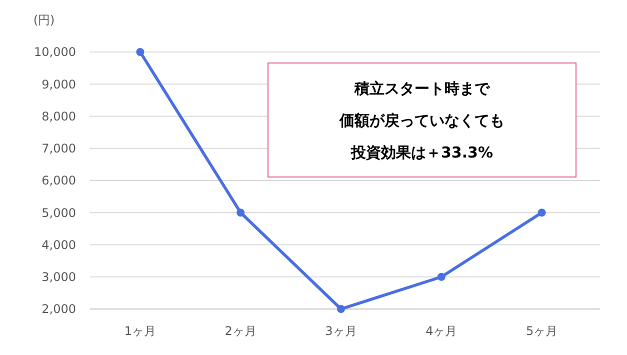 Image resolution: width=627 pixels, height=355 pixels. Describe the element at coordinates (341, 331) in the screenshot. I see `x-tick-label: 3ヶ月` at that location.